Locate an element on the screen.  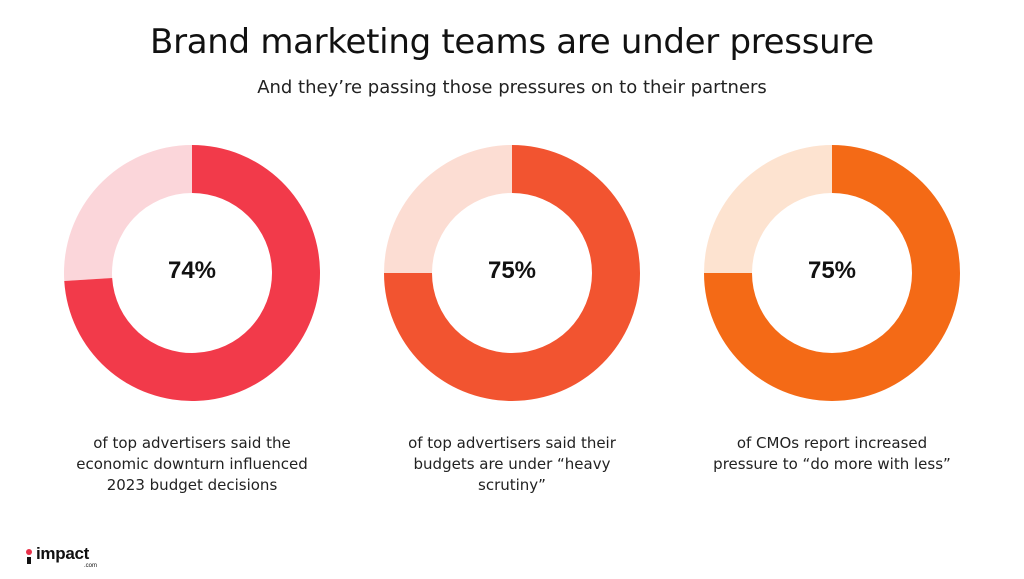
logo-dot-icon is located at coordinates (29, 552).